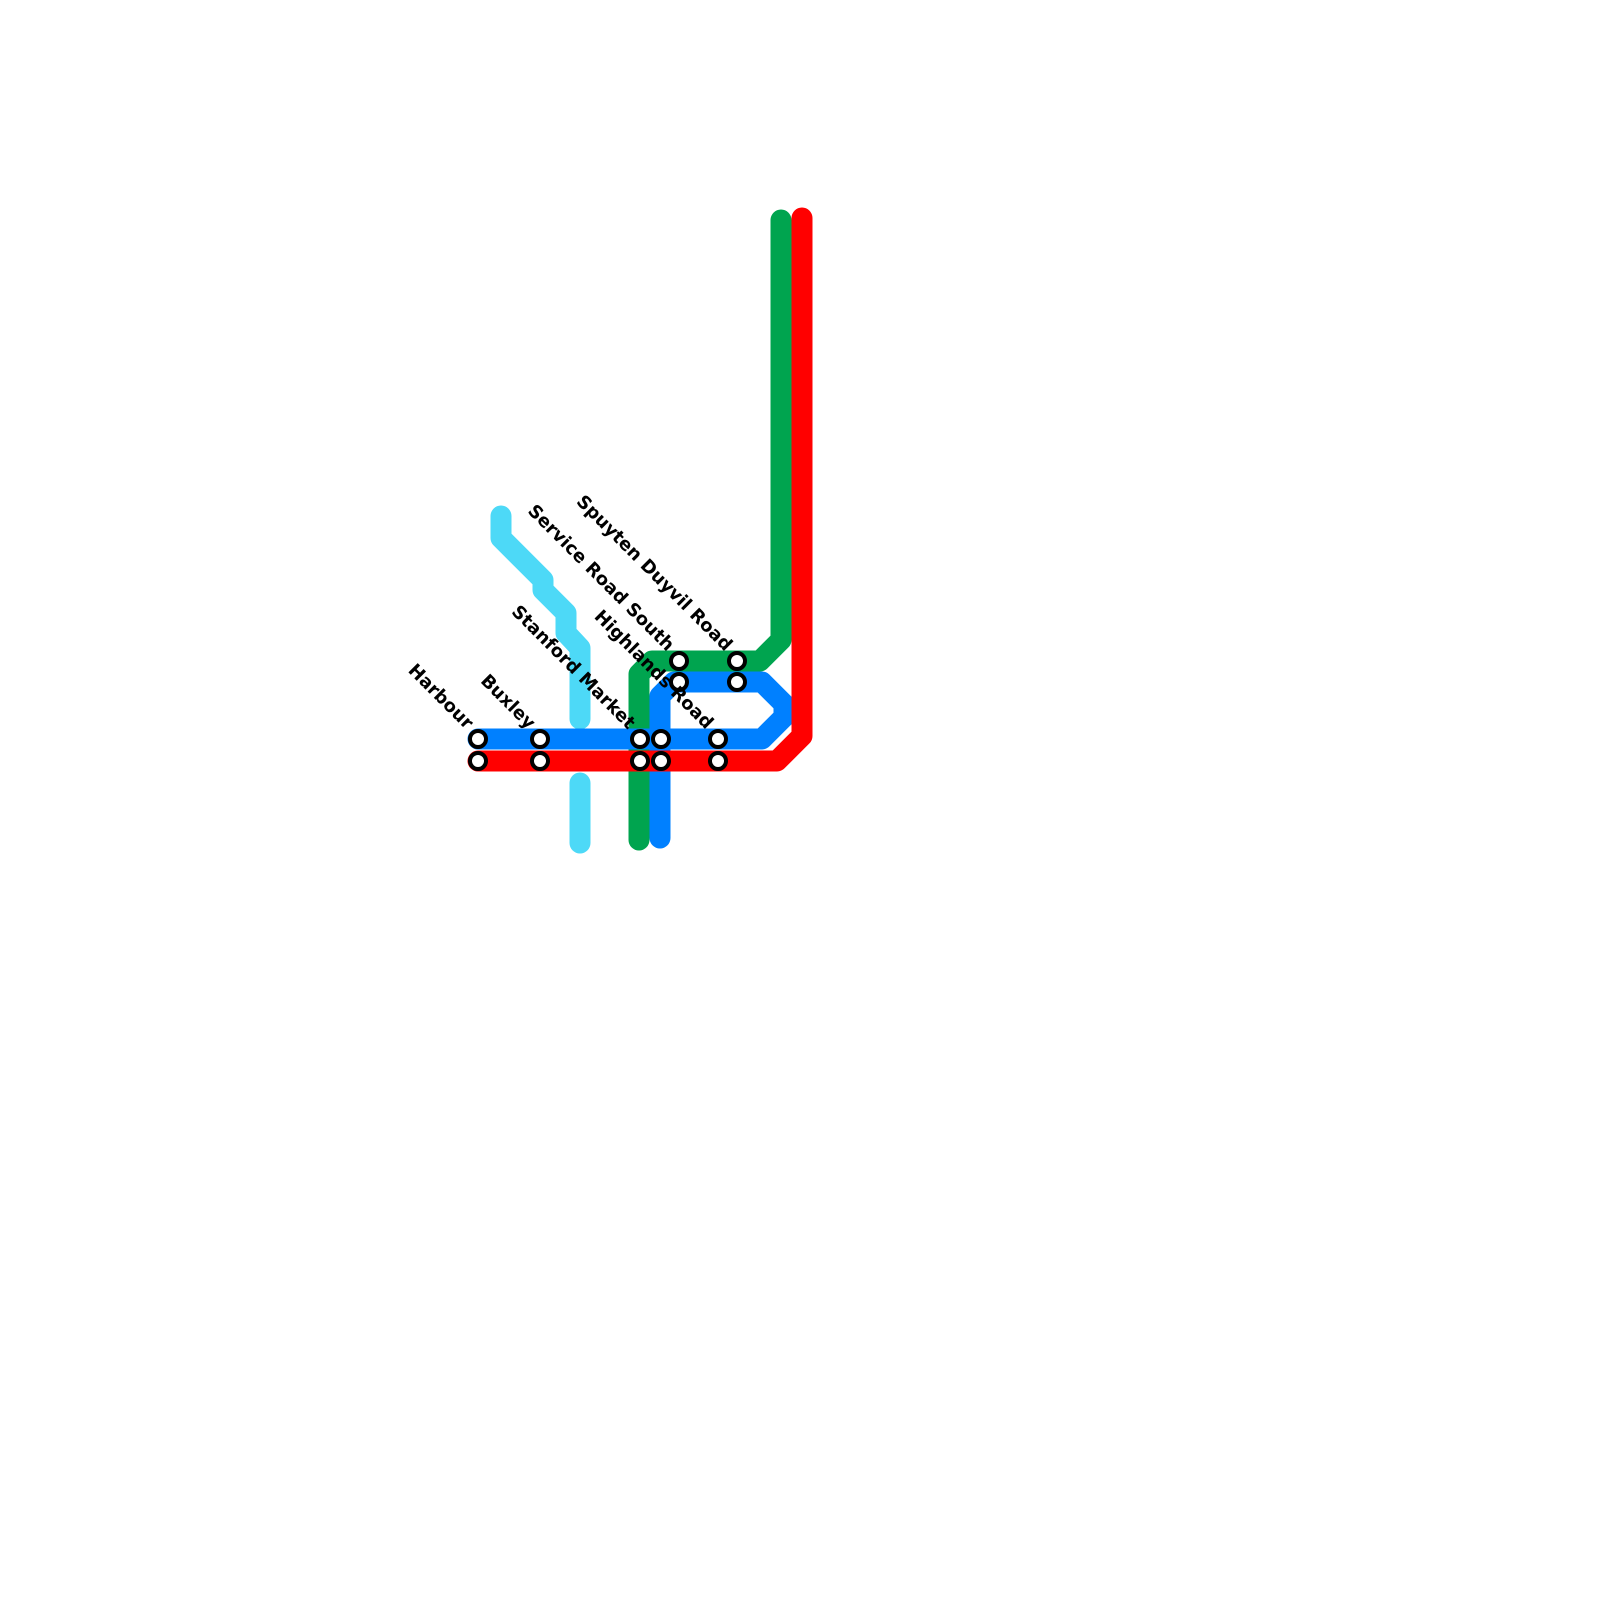 Image resolution: width=1600 pixels, height=1600 pixels. I want to click on blue-line, so click(631, 760).